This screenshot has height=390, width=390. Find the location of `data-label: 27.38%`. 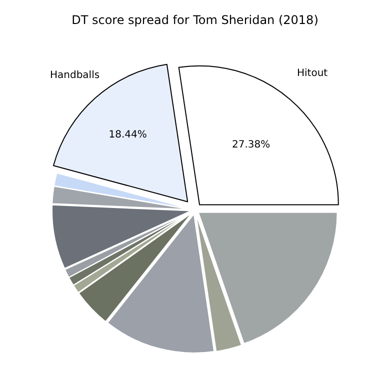

data-label: 27.38% is located at coordinates (251, 144).